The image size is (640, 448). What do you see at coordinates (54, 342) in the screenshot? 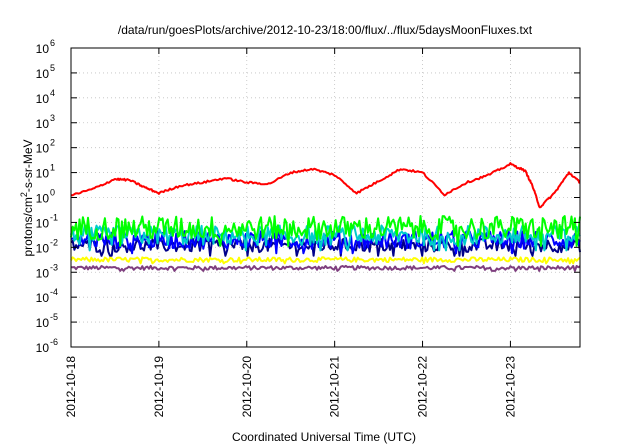
I see `y-tick-exponent: -6` at bounding box center [54, 342].